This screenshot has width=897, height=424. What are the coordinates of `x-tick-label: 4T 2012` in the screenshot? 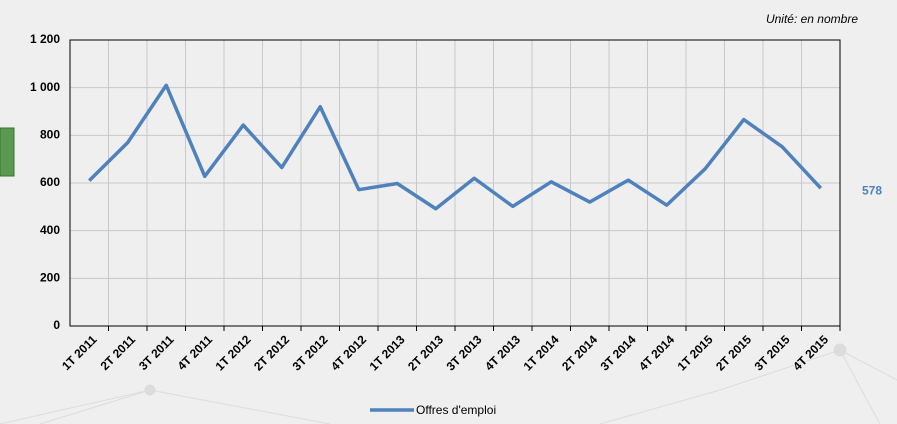 It's located at (348, 352).